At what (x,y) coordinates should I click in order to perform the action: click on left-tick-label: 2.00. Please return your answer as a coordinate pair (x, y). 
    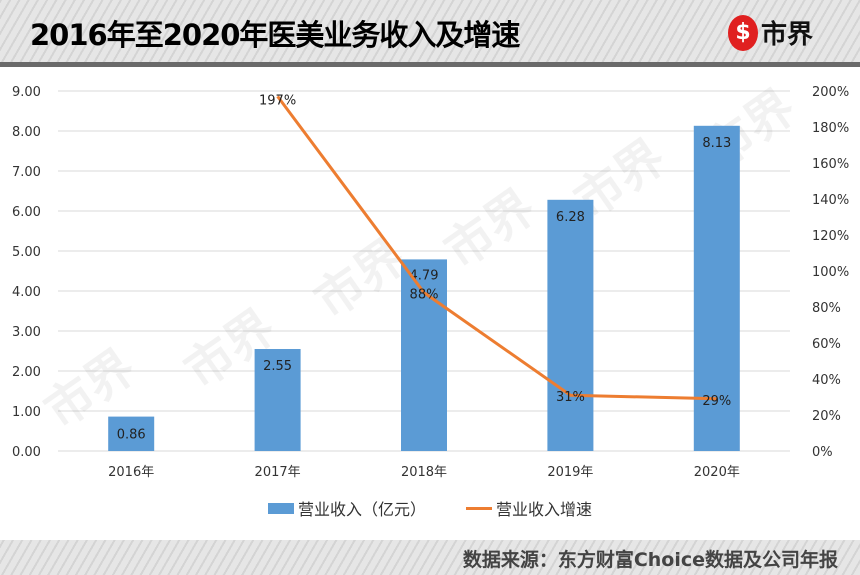
    Looking at the image, I should click on (26, 372).